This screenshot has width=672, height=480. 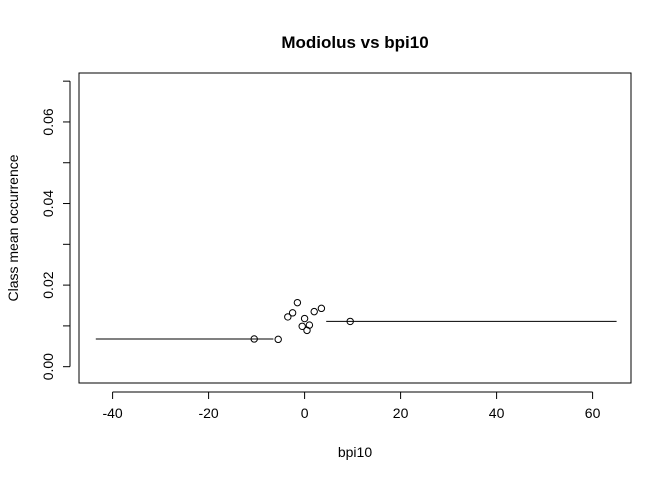 What do you see at coordinates (355, 452) in the screenshot?
I see `x-axis-label: bpi10` at bounding box center [355, 452].